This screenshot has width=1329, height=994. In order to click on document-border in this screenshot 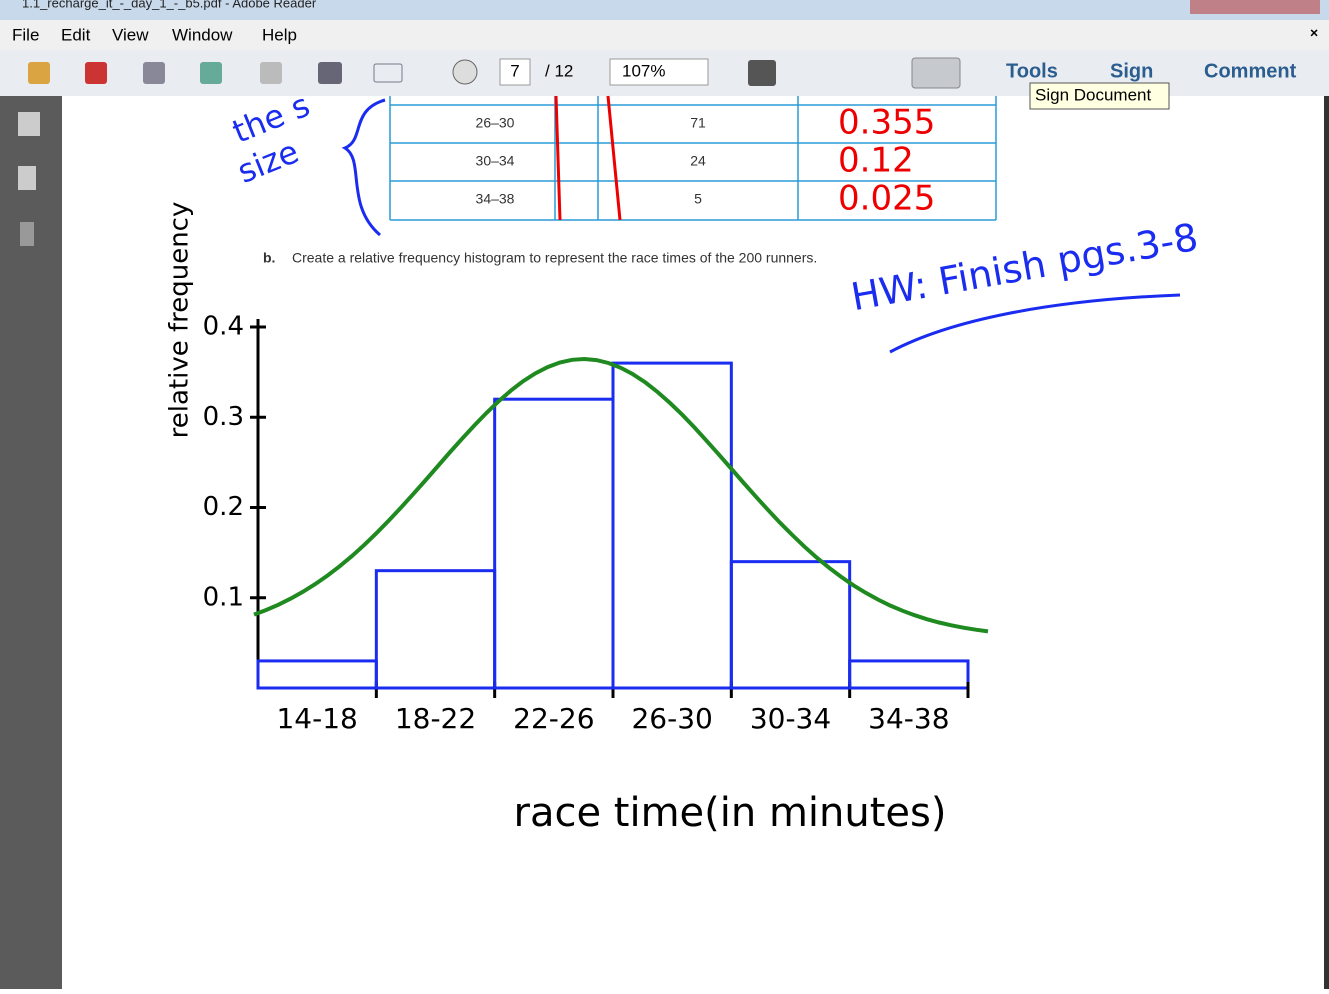, I will do `click(1326, 542)`.